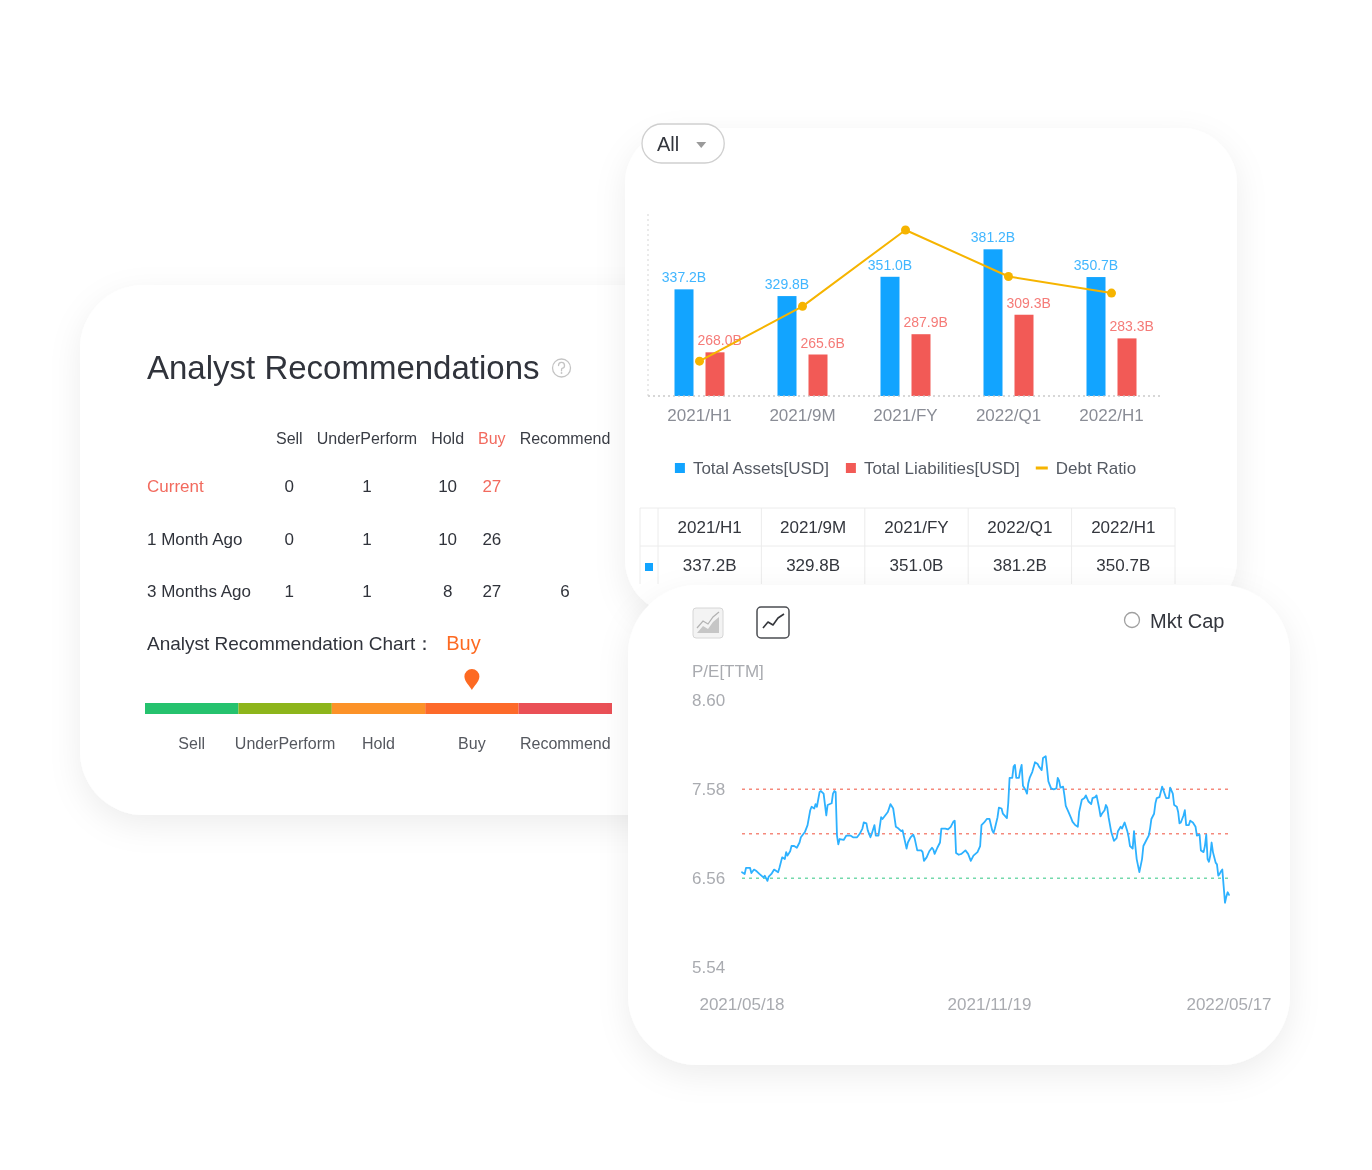 This screenshot has height=1170, width=1372. I want to click on data-label: 329.8B, so click(813, 565).